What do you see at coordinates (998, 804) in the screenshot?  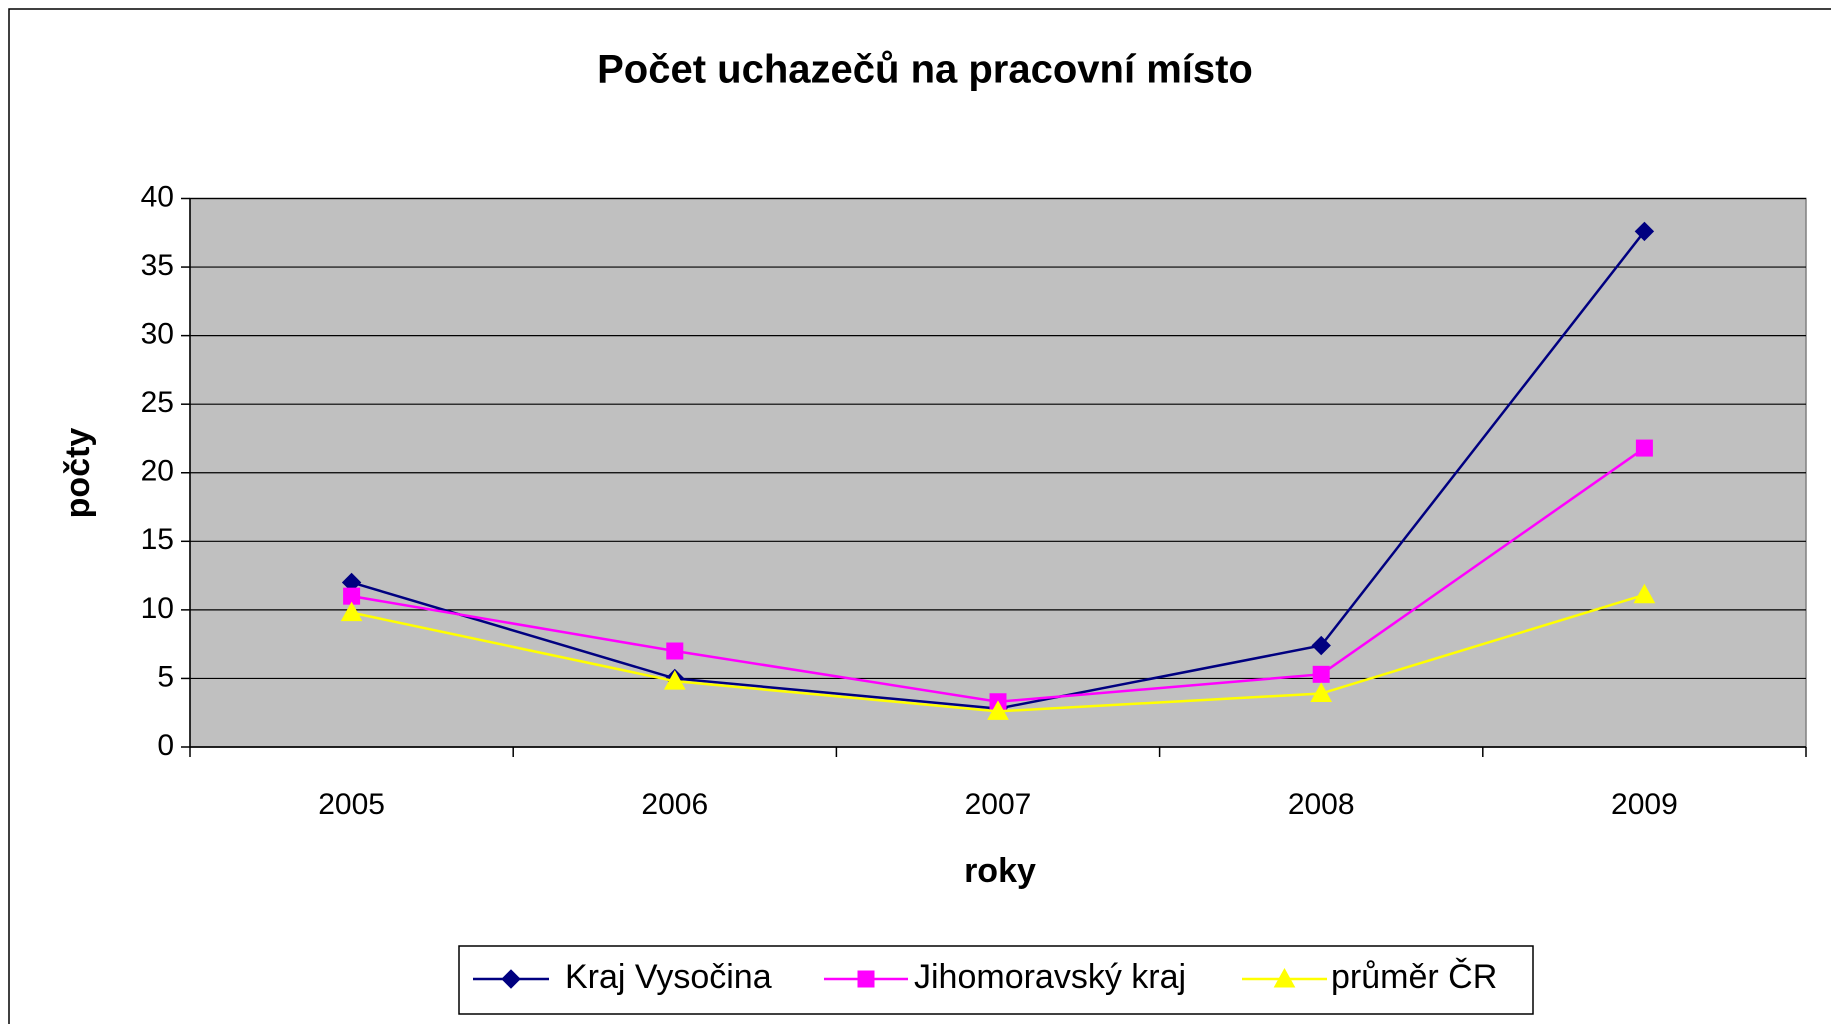 I see `x-tick-label: 2007` at bounding box center [998, 804].